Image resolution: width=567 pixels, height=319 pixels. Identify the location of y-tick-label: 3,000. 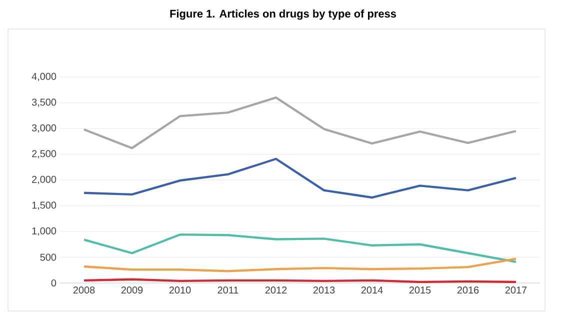
(44, 128).